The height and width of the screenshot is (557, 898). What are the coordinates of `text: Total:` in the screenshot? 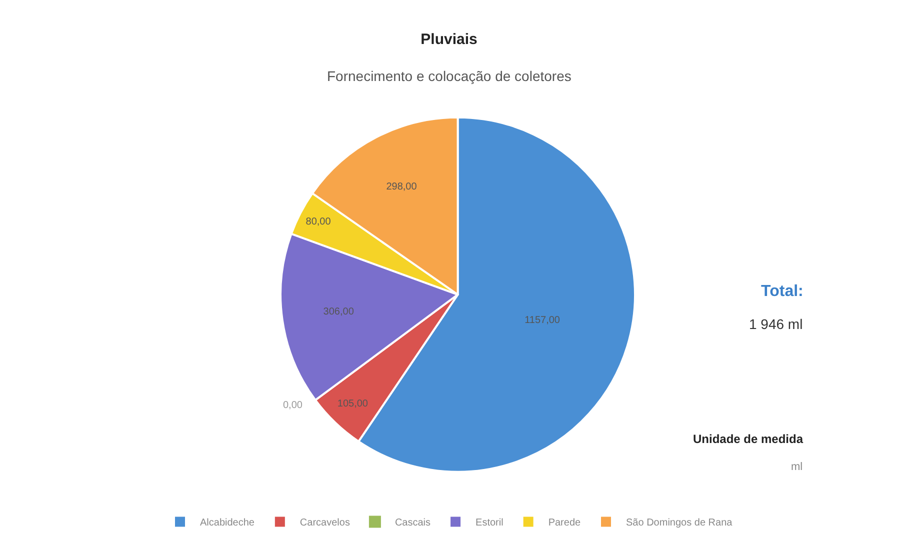 It's located at (782, 291).